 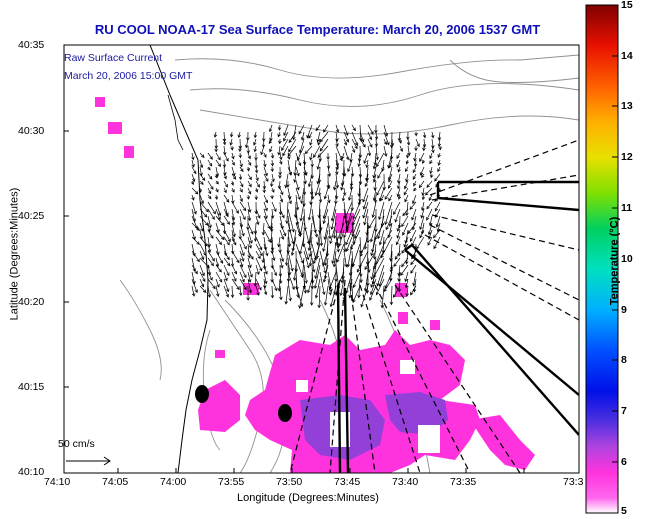 What do you see at coordinates (614, 261) in the screenshot?
I see `colorbar-label: Temperature (°C)` at bounding box center [614, 261].